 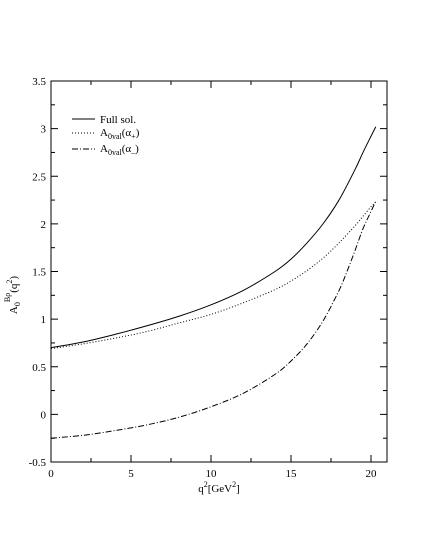 I want to click on x-tick-label: 10, so click(x=212, y=474).